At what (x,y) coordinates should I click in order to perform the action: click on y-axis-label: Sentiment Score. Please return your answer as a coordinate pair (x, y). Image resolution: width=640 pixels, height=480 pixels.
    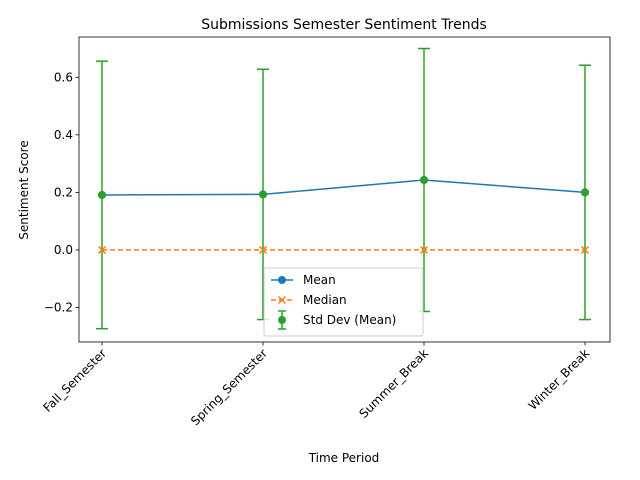
    Looking at the image, I should click on (24, 189).